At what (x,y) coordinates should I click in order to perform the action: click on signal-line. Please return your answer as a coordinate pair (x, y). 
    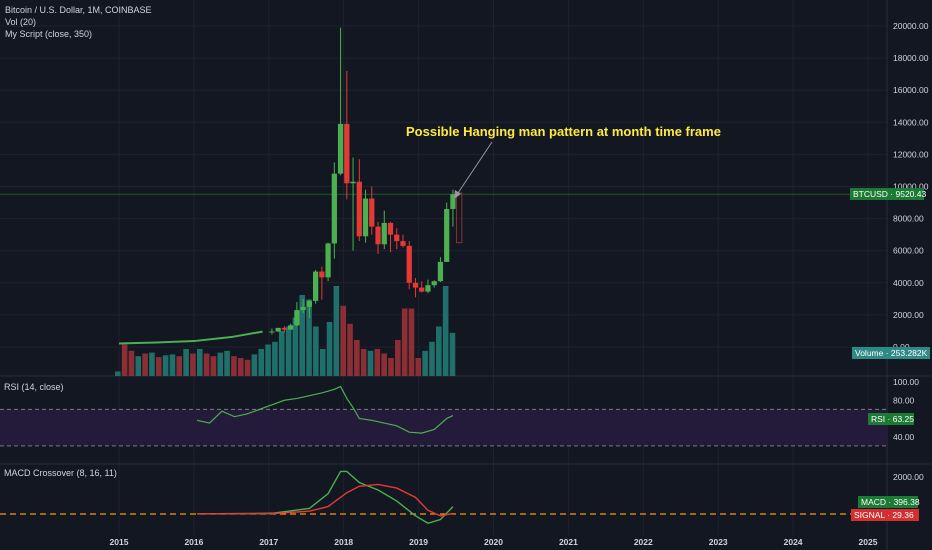
    Looking at the image, I should click on (325, 500).